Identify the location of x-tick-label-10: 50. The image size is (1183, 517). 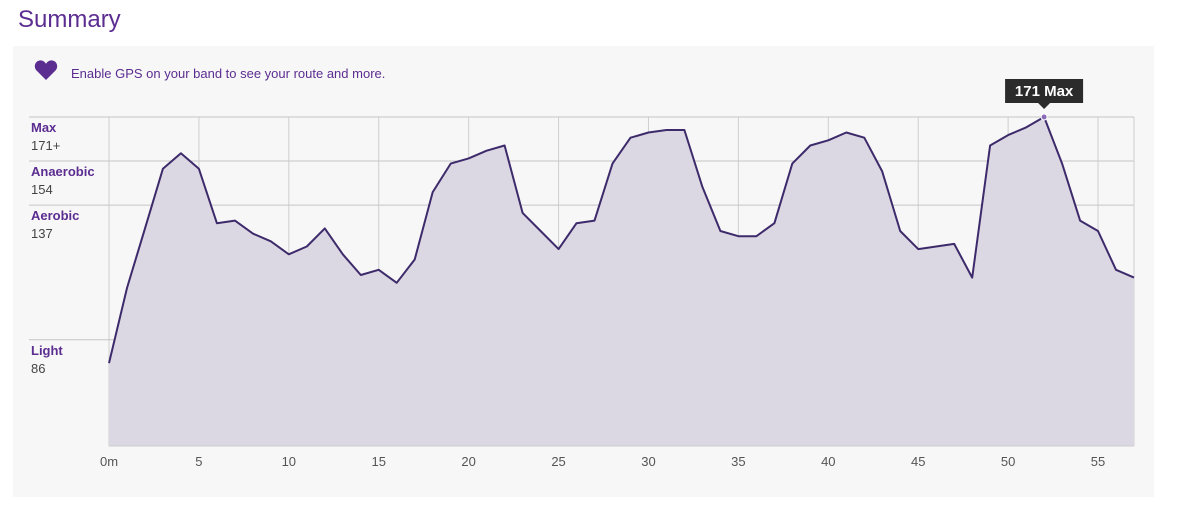
(1008, 461).